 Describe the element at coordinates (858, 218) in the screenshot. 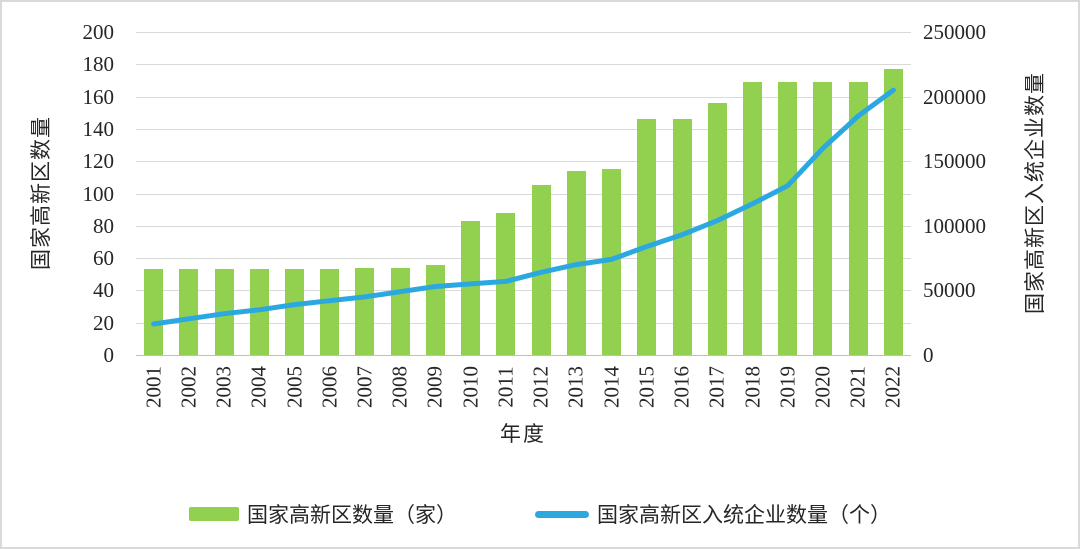

I see `bar-2021` at that location.